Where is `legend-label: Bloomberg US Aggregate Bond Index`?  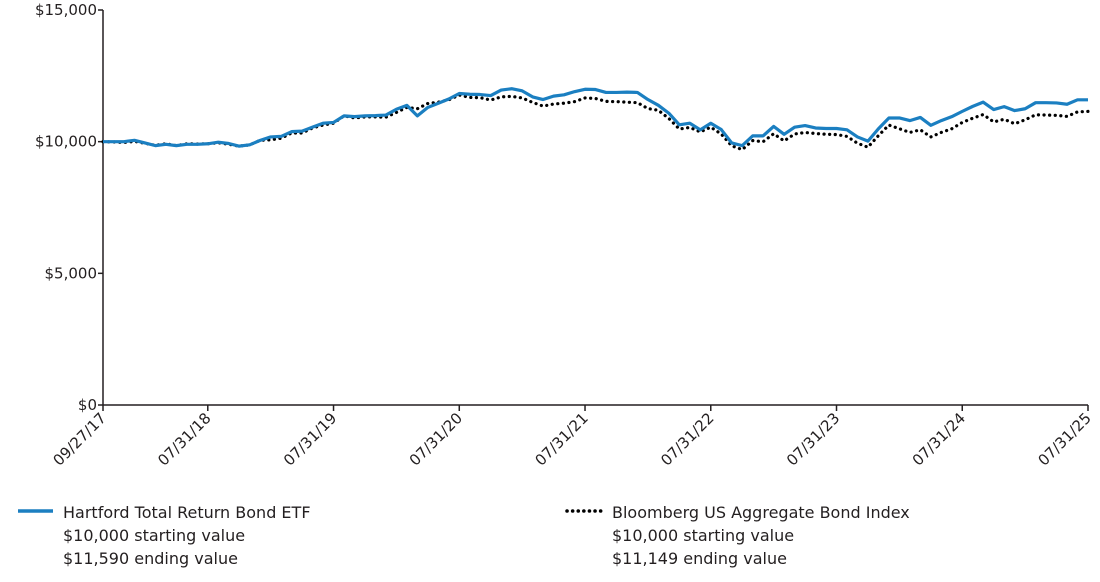 legend-label: Bloomberg US Aggregate Bond Index is located at coordinates (761, 512).